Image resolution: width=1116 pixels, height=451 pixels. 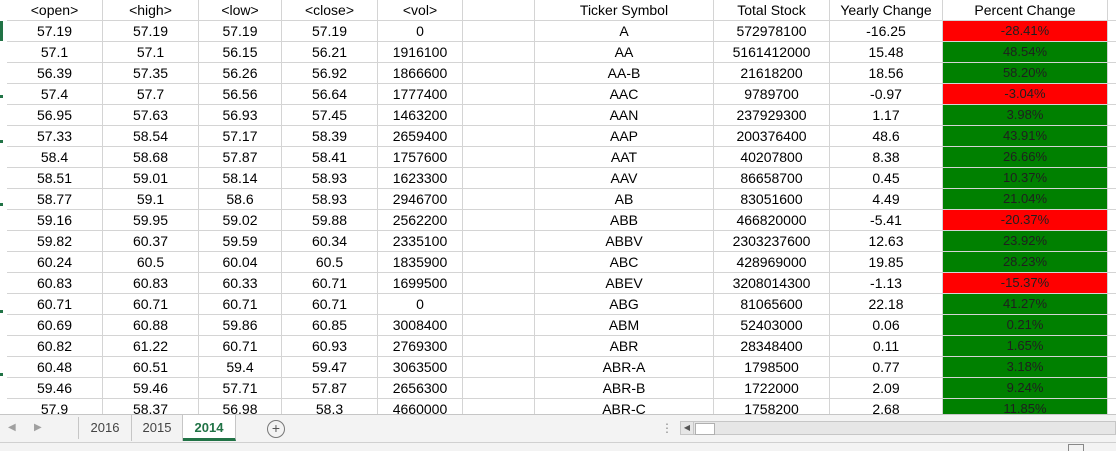 What do you see at coordinates (886, 94) in the screenshot?
I see `cell-yearly-change: -0.97` at bounding box center [886, 94].